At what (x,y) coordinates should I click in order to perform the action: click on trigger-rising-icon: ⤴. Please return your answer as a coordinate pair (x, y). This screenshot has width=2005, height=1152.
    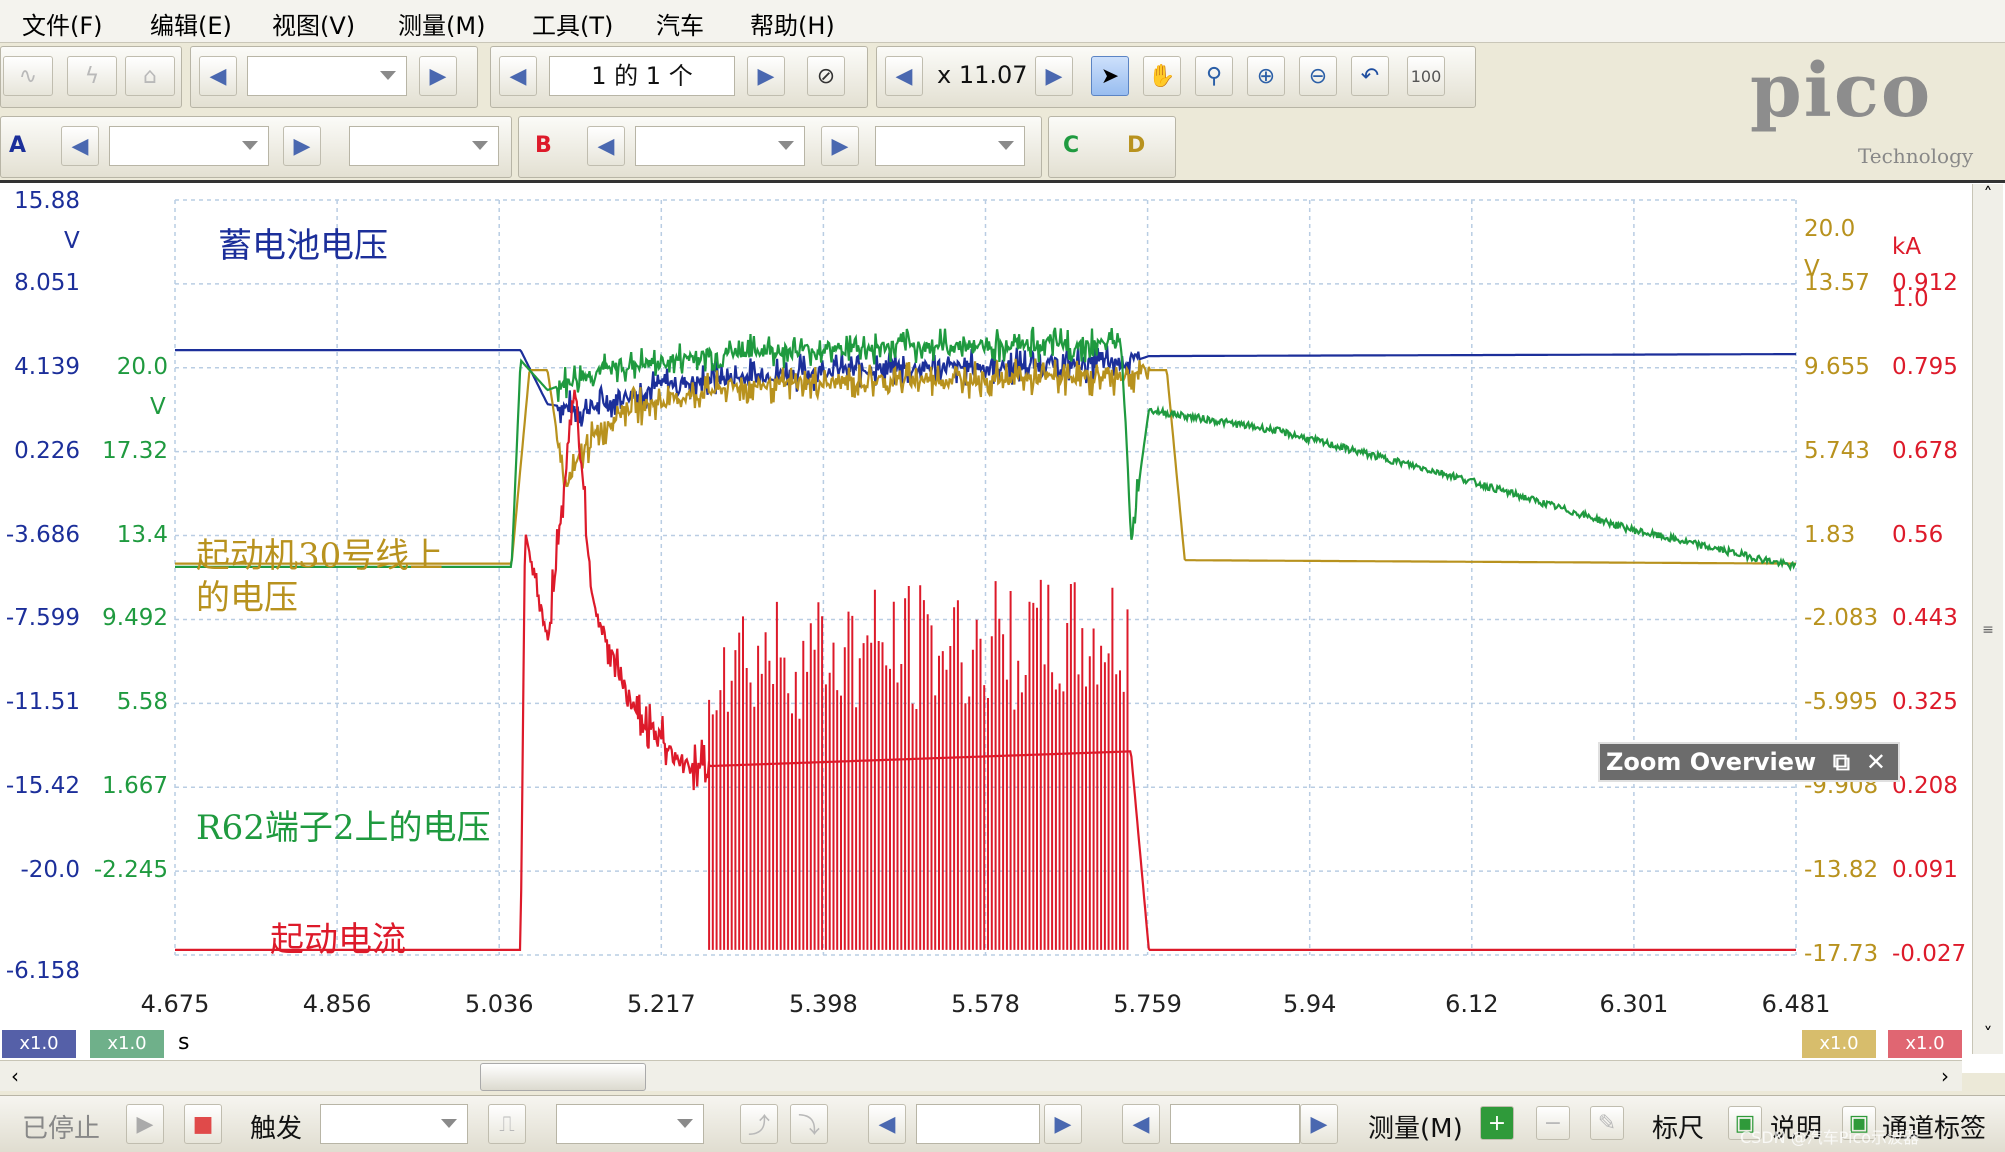
    Looking at the image, I should click on (759, 1124).